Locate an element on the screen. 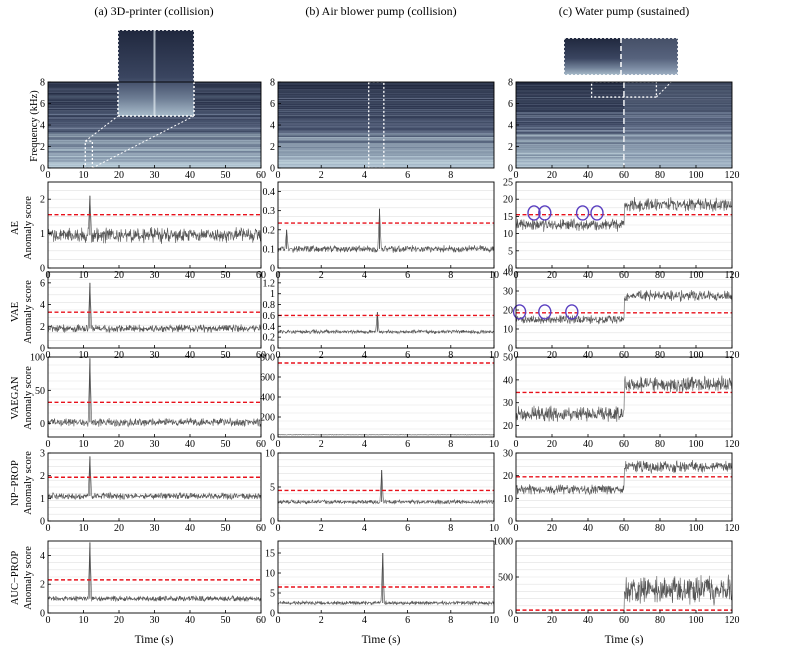  col-b-ae-gridlines is located at coordinates (386, 225).